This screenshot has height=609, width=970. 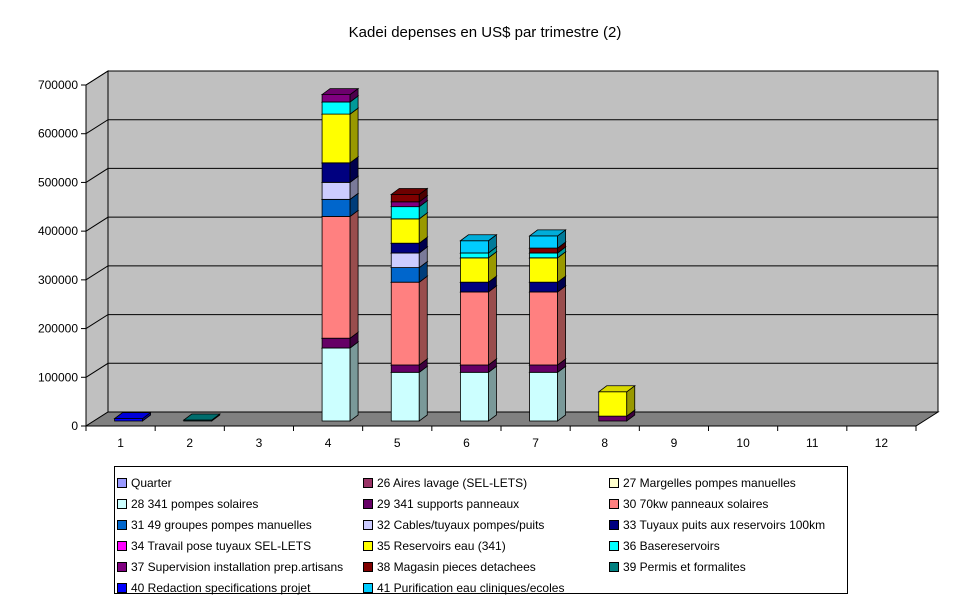 I want to click on x-tick-label: 4, so click(x=328, y=443).